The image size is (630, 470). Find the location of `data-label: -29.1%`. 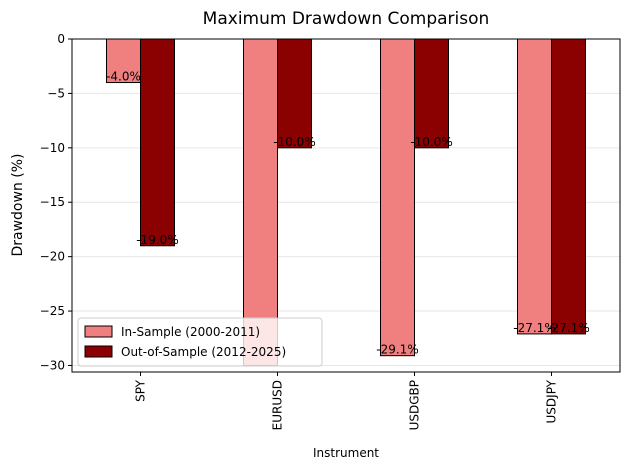

data-label: -29.1% is located at coordinates (397, 350).